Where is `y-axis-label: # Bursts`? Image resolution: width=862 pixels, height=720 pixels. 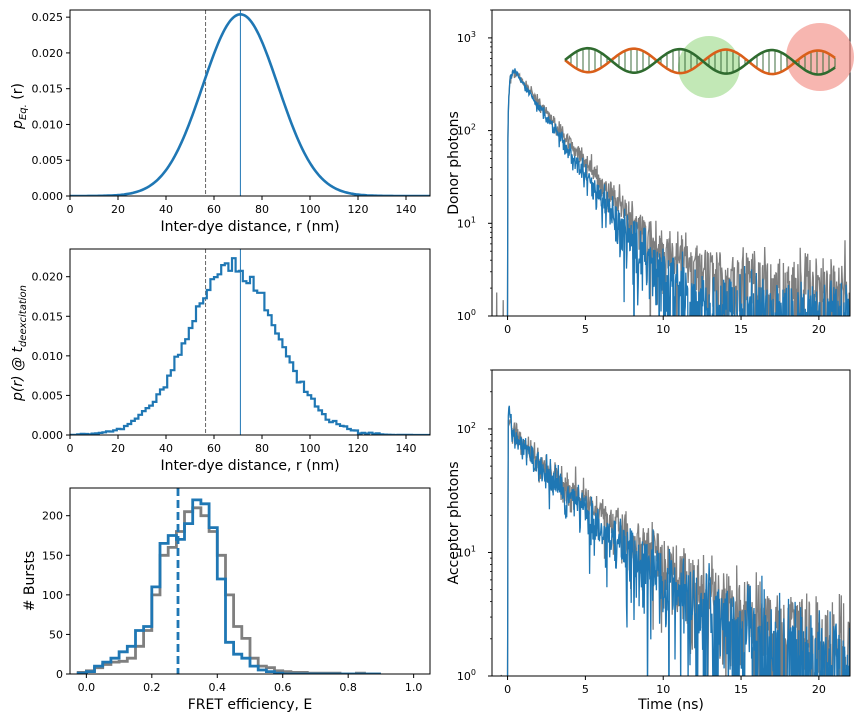 y-axis-label: # Bursts is located at coordinates (30, 581).